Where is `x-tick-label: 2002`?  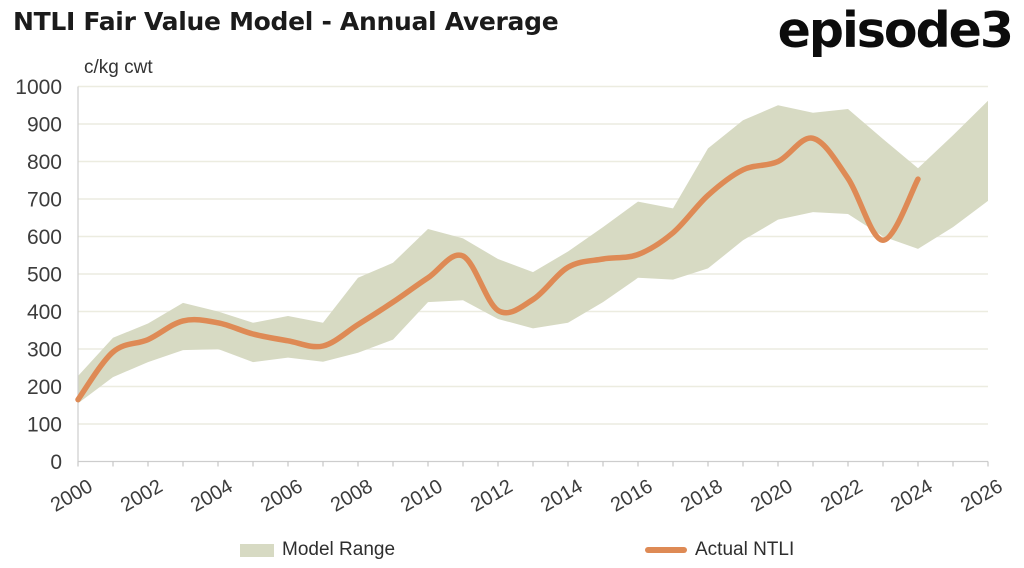 x-tick-label: 2002 is located at coordinates (142, 495).